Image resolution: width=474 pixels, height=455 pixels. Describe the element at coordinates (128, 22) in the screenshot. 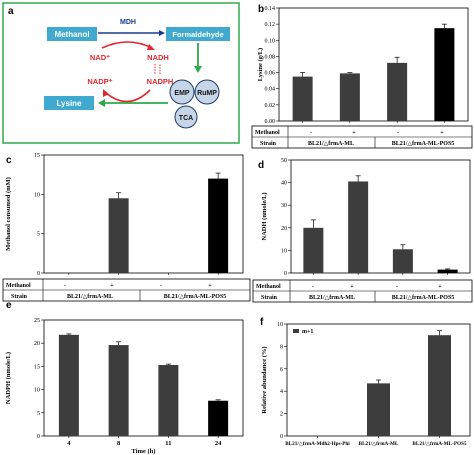

I see `mdh-label: MDH` at that location.